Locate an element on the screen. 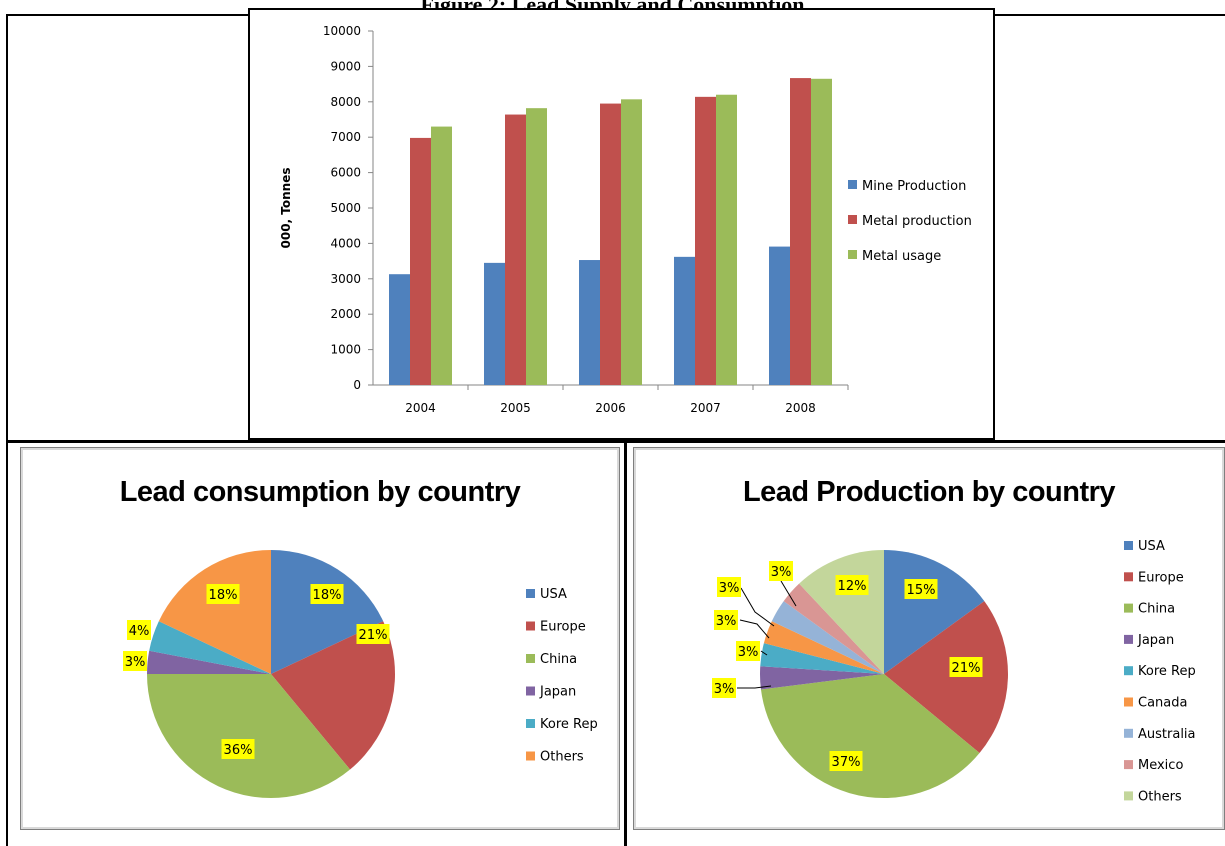 This screenshot has width=1225, height=846. legend-label-mexico: Mexico is located at coordinates (1160, 765).